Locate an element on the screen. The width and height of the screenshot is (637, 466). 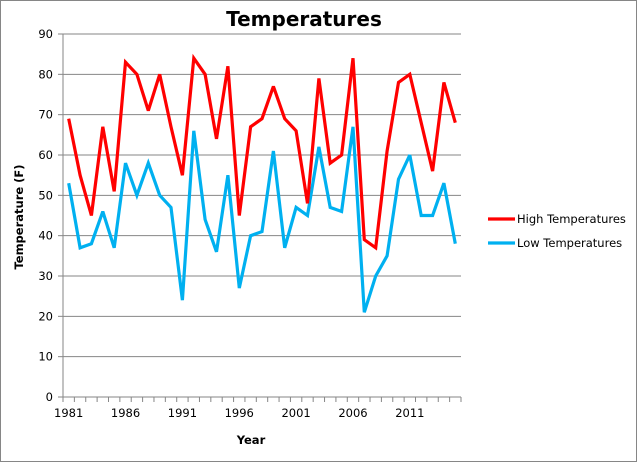
legend-label: Low Temperatures is located at coordinates (569, 243).